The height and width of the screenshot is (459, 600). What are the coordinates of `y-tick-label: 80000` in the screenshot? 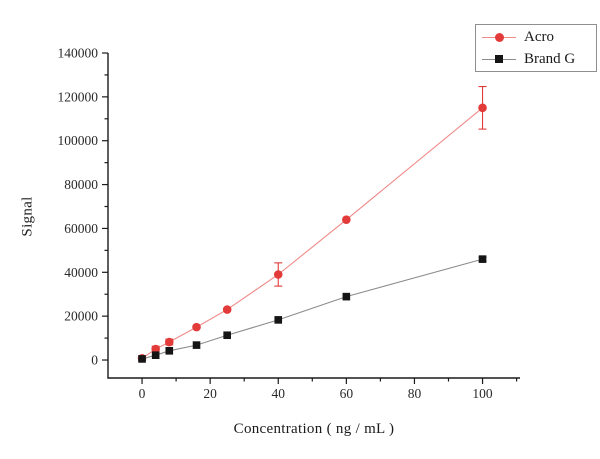 It's located at (81, 184).